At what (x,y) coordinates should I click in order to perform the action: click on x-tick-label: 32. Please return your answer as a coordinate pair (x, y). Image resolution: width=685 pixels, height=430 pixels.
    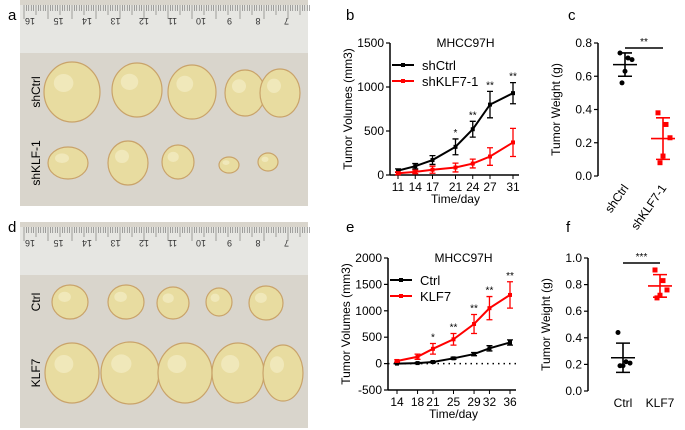
    Looking at the image, I should click on (490, 402).